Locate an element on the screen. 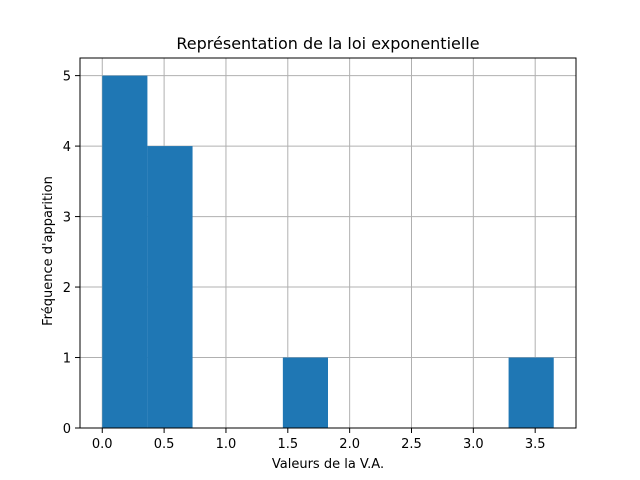 The height and width of the screenshot is (480, 640). x-tick-label: 3.0 is located at coordinates (473, 444).